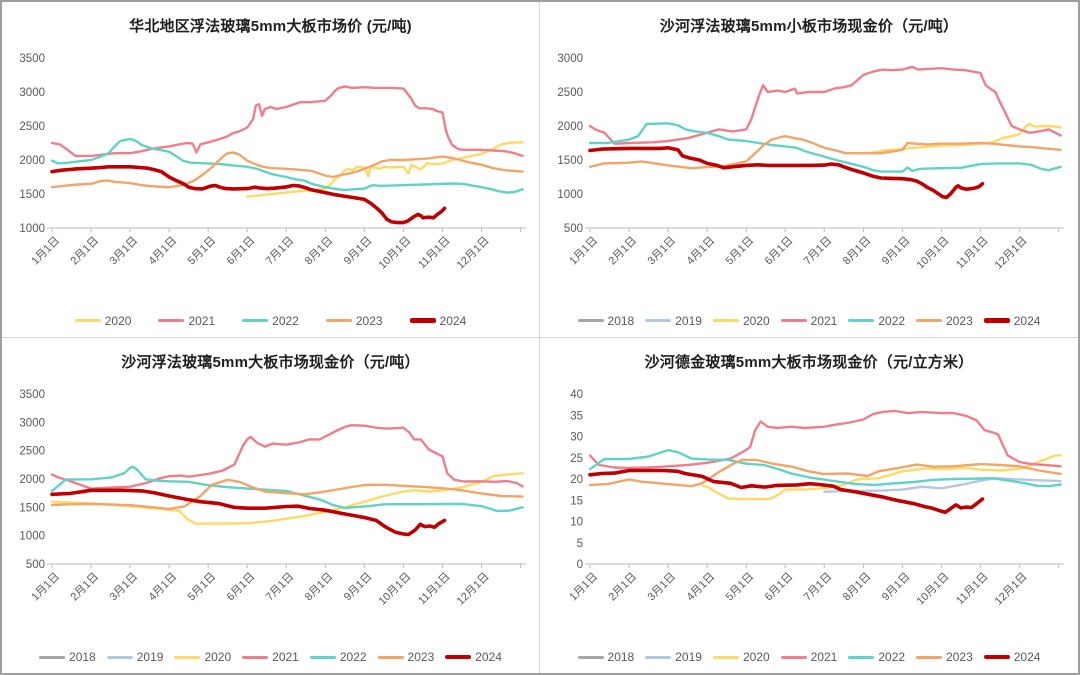  I want to click on legend-item-2021: 2021, so click(808, 657).